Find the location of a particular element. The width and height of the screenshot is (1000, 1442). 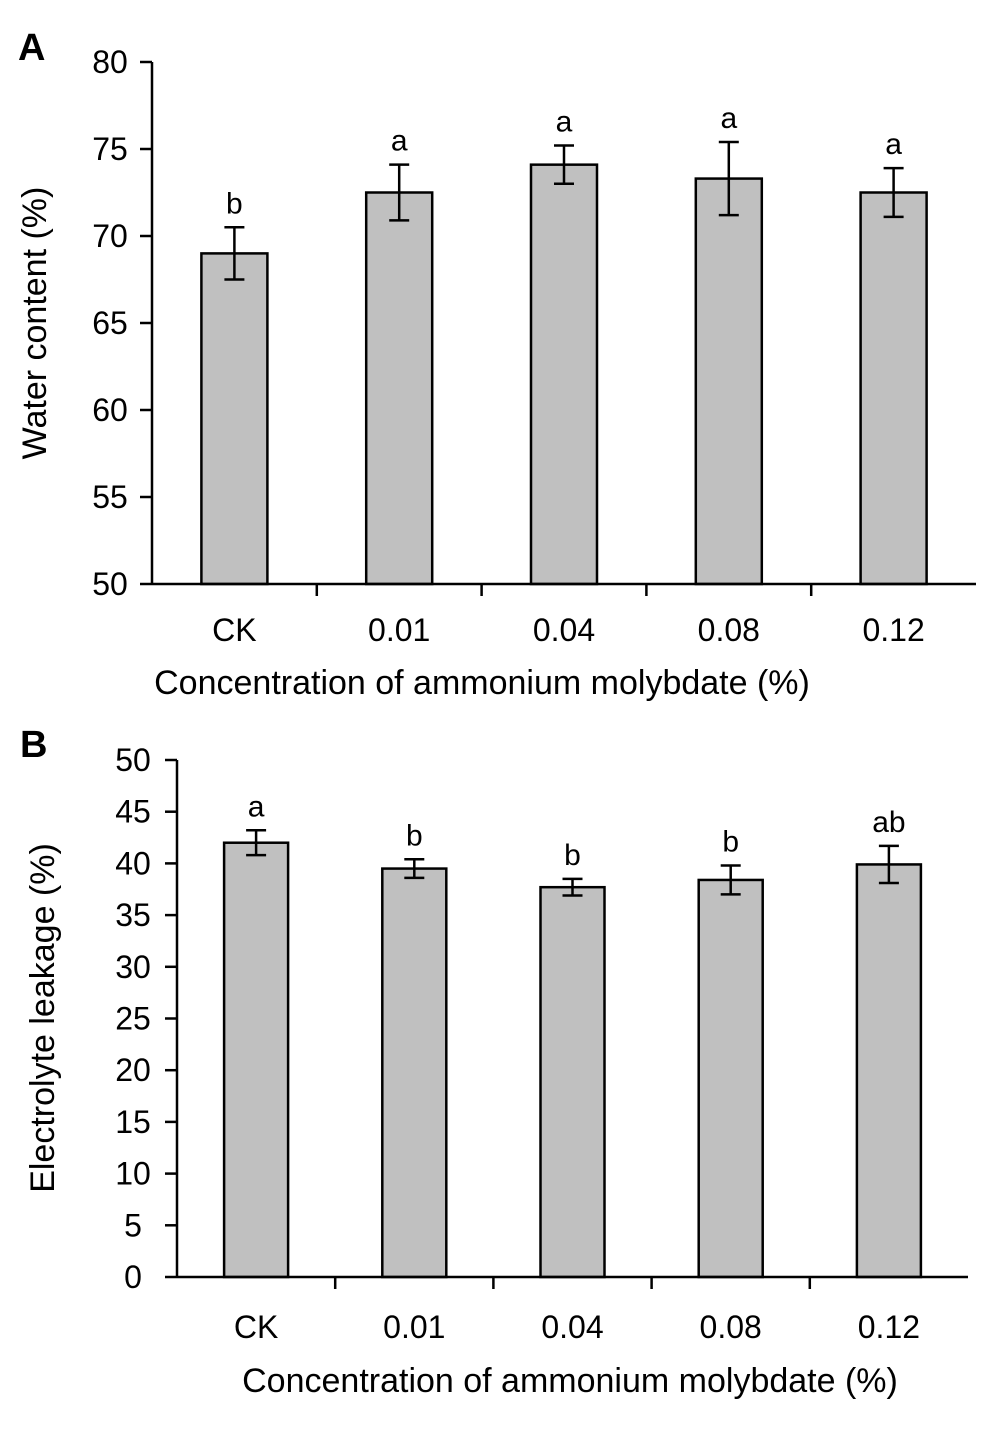

y-axis-title-b: Electrolyte leakage (%) is located at coordinates (43, 1018).